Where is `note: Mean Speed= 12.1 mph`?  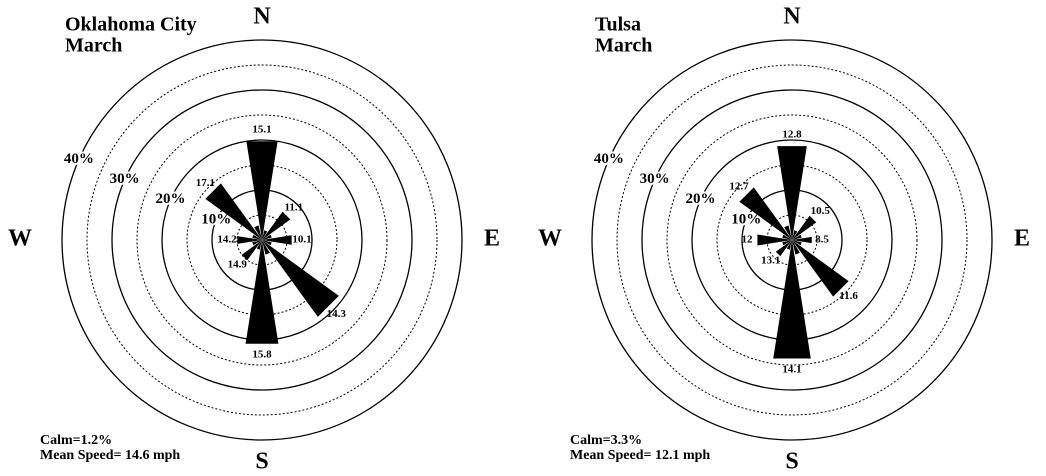
note: Mean Speed= 12.1 mph is located at coordinates (640, 455).